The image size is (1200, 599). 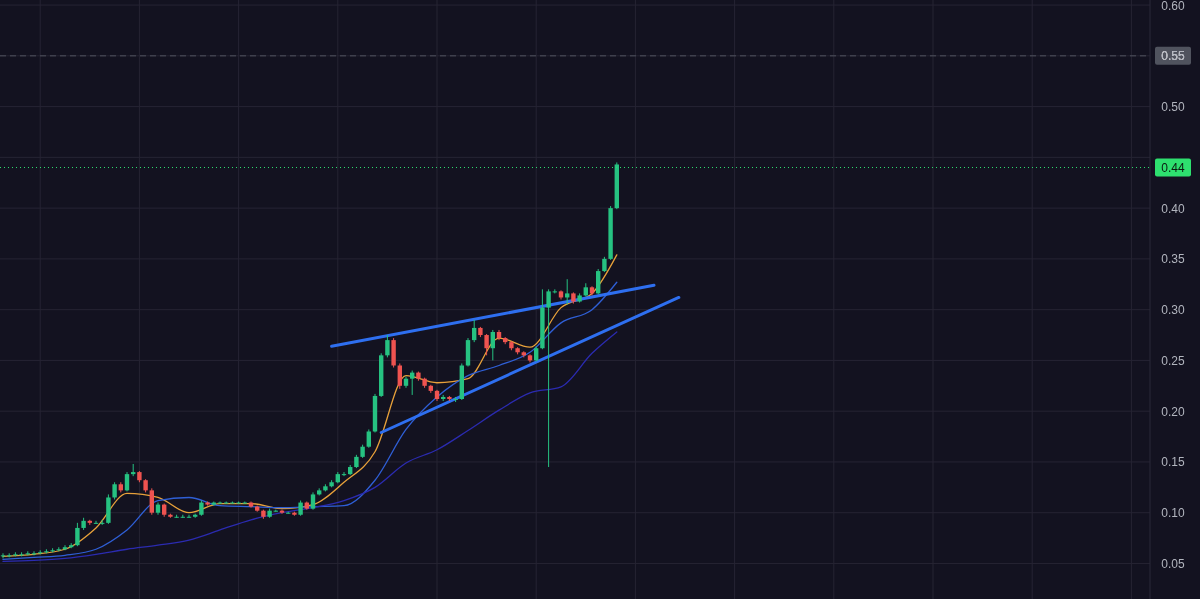 I want to click on y-tick-label: 0.55, so click(x=1173, y=56).